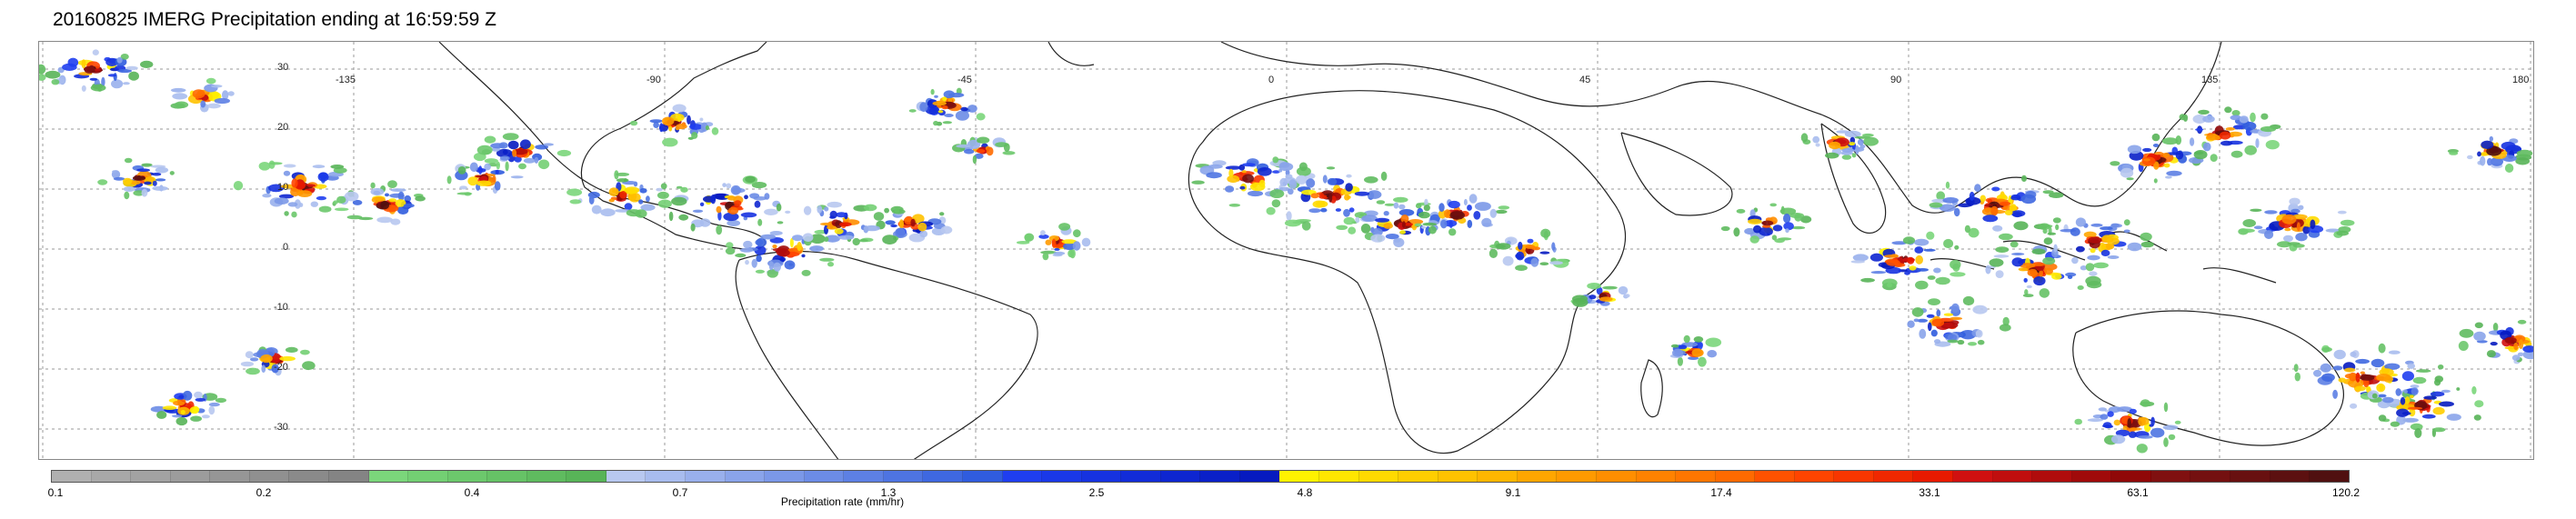  I want to click on lat-label-0: 0, so click(286, 247).